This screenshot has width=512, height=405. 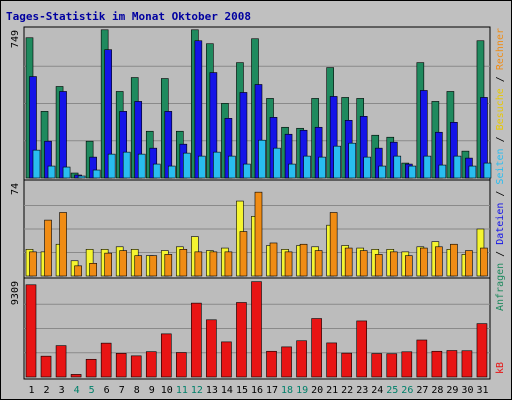 I want to click on x-tick-label-day-21: 21, so click(x=332, y=390).